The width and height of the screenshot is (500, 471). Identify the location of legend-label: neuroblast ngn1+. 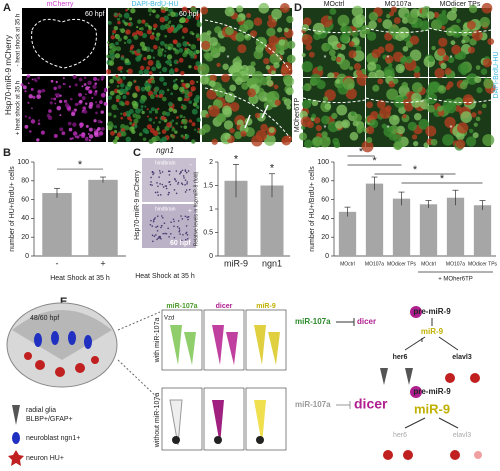
(53, 438).